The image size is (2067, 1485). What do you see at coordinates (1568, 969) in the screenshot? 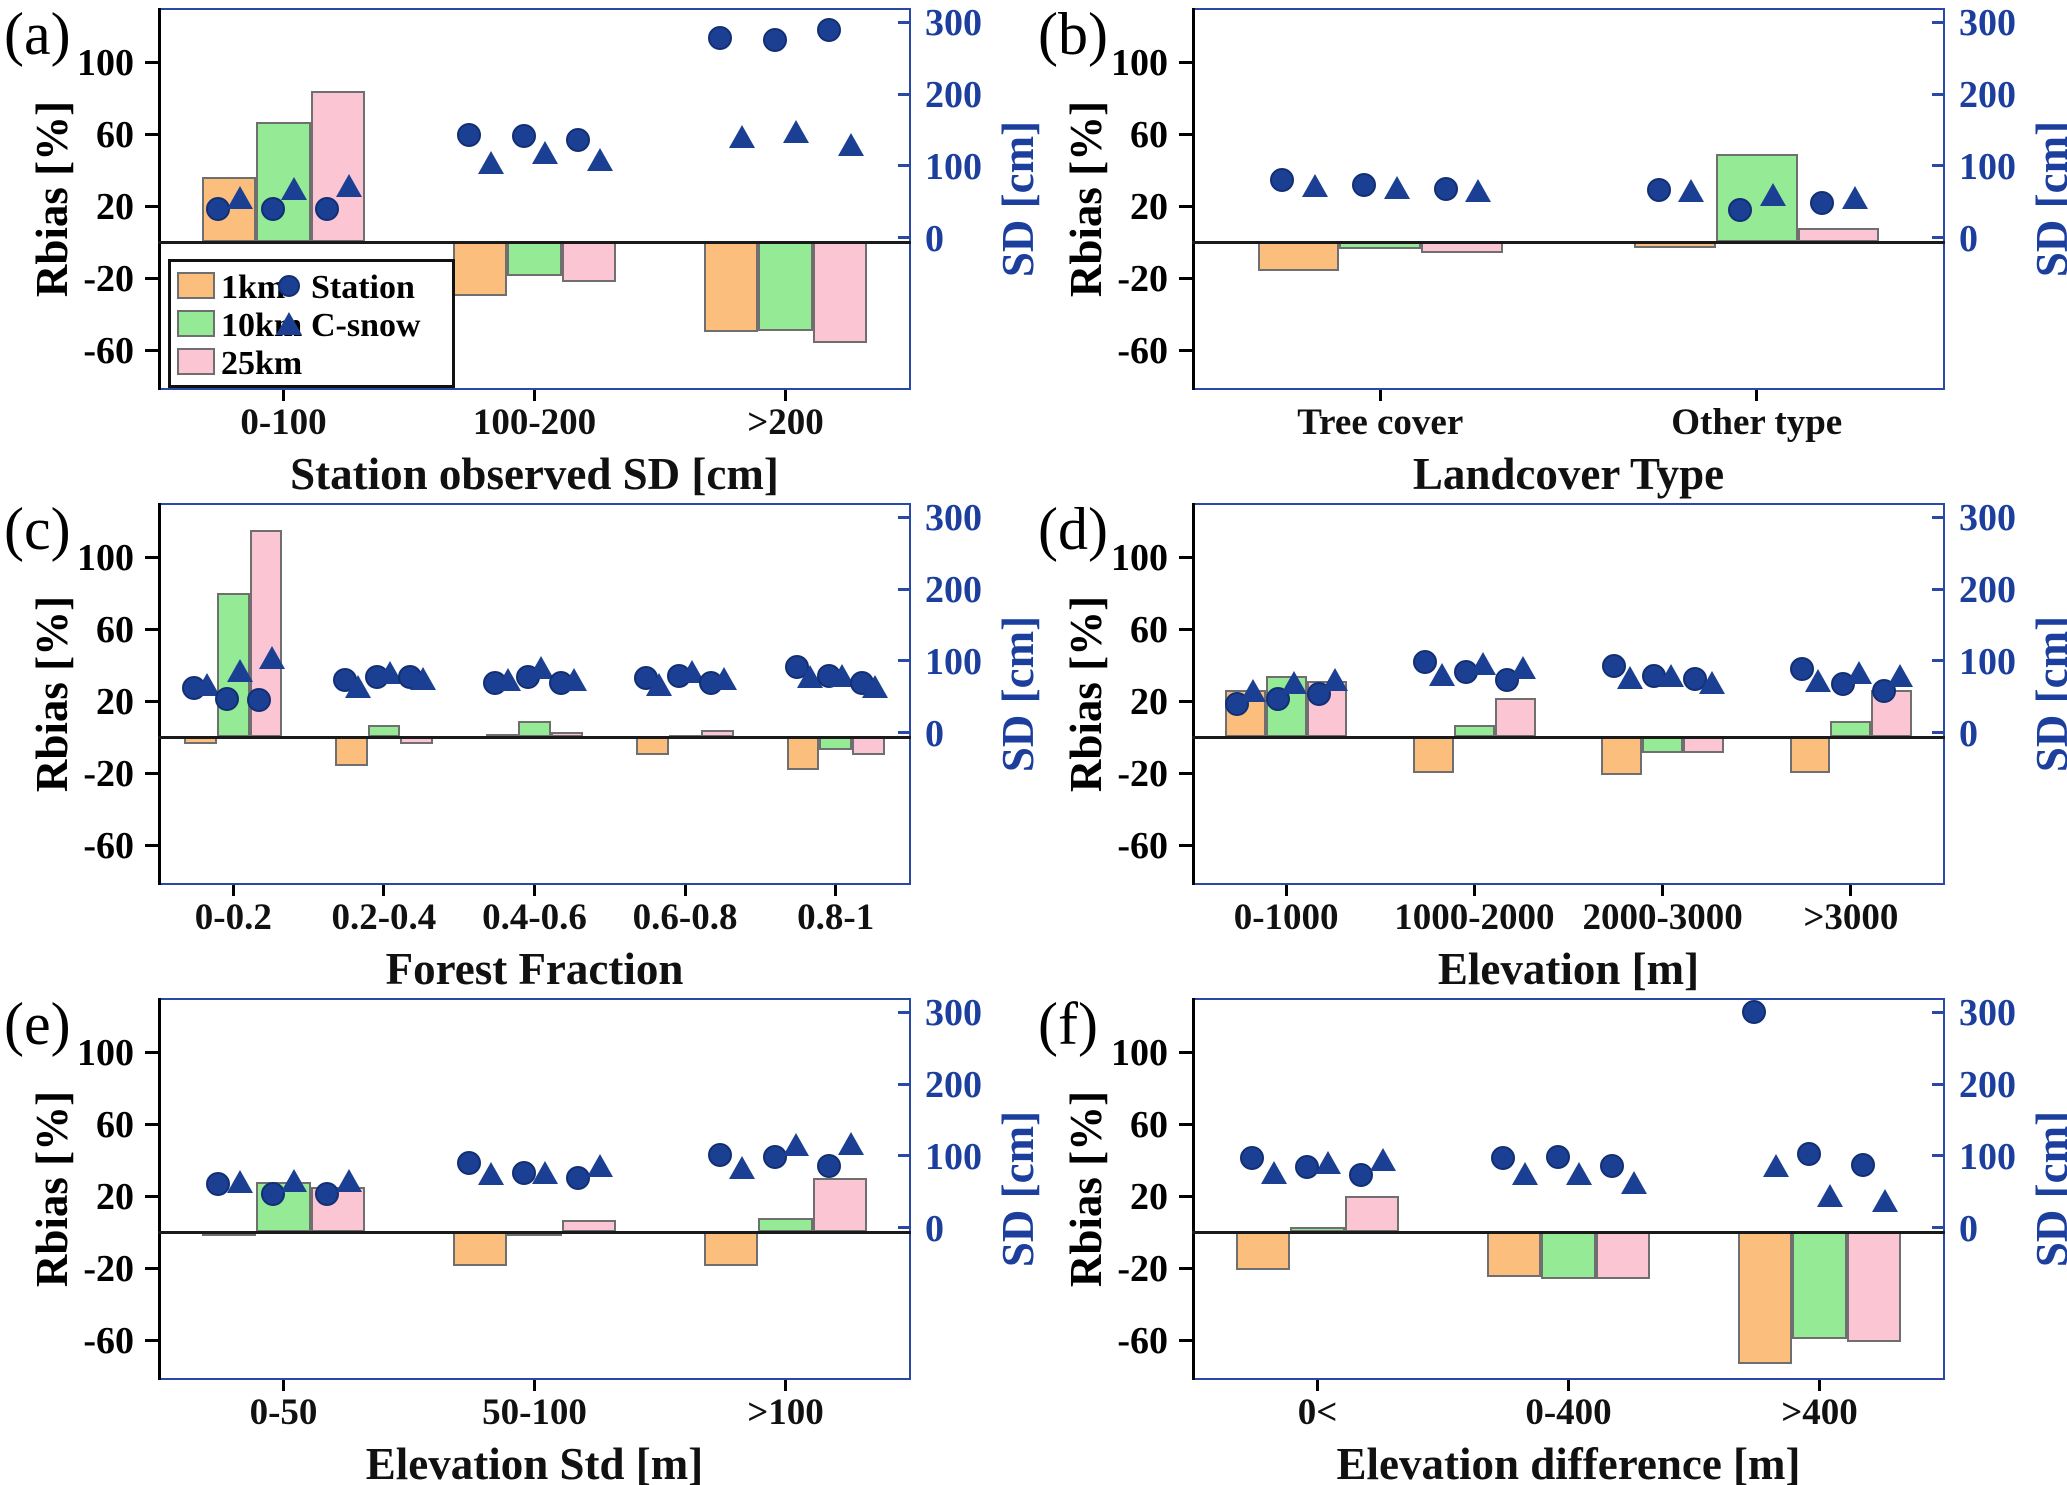
I see `x-axis-label: Elevation [m]` at bounding box center [1568, 969].